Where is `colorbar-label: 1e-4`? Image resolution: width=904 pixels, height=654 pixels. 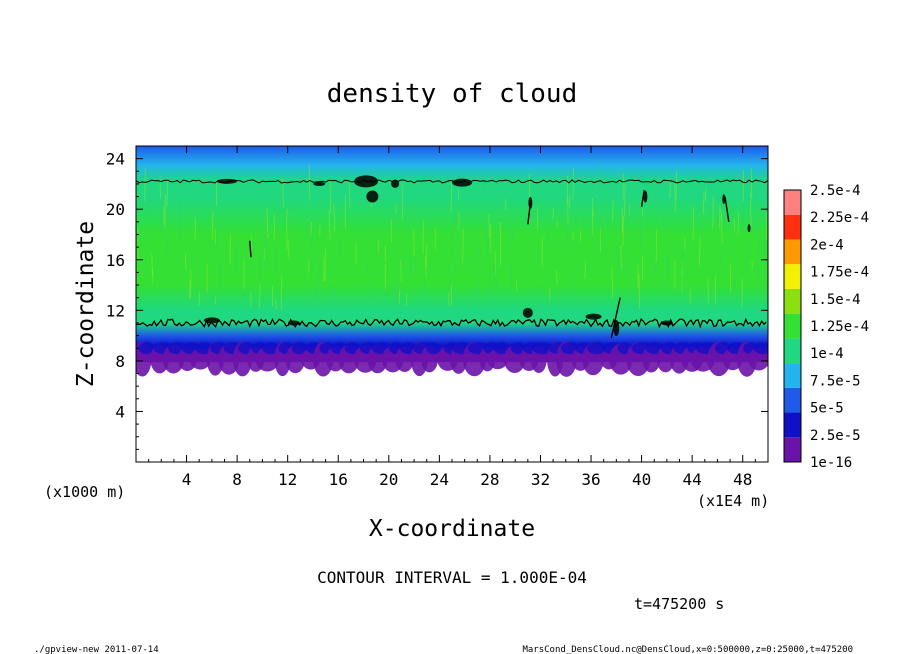
colorbar-label: 1e-4 is located at coordinates (827, 354).